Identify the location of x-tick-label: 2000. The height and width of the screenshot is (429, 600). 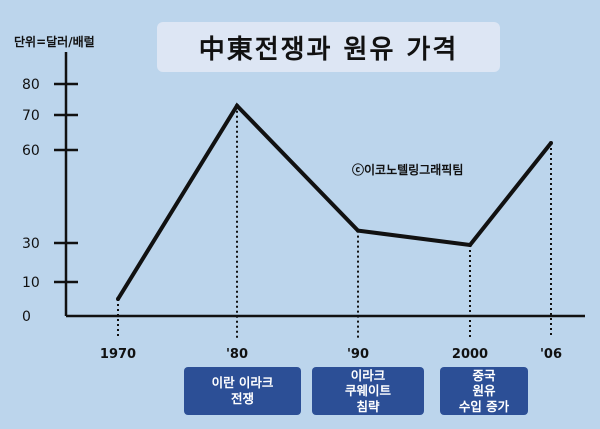
(470, 354).